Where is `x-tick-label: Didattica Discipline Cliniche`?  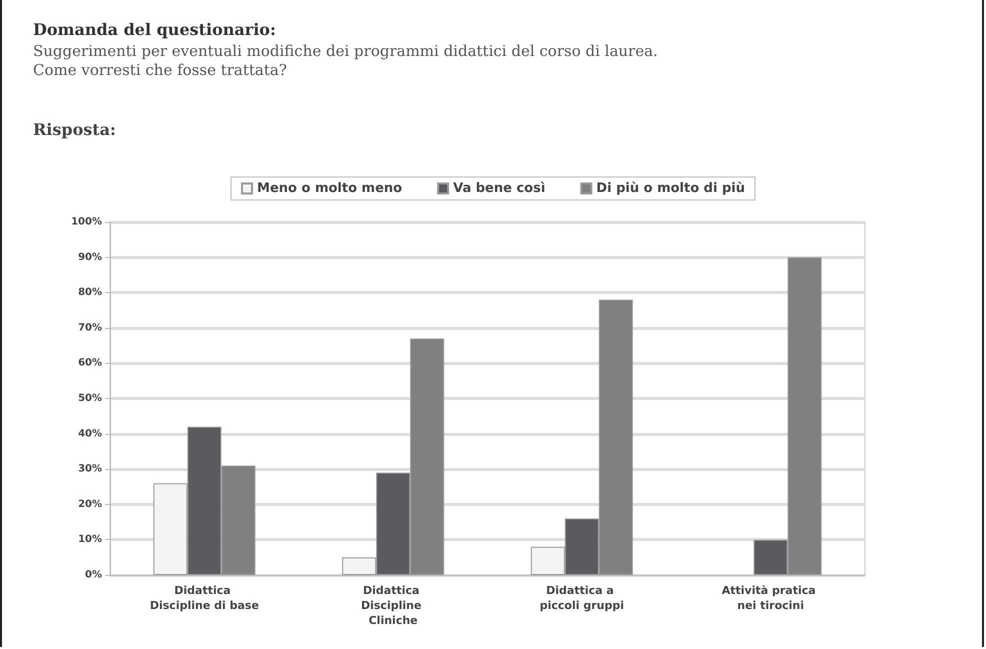
x-tick-label: Didattica Discipline Cliniche is located at coordinates (393, 605).